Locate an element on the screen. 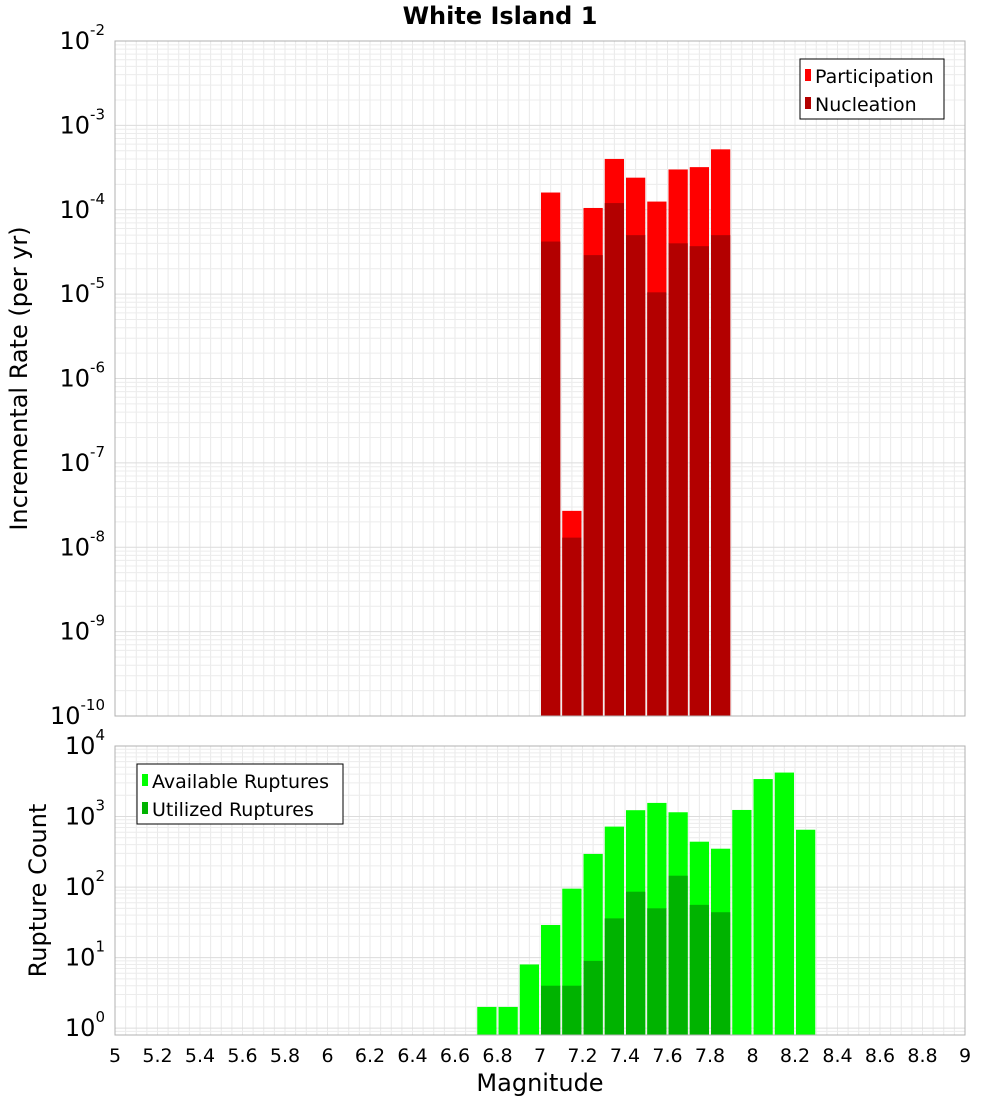  x-tick-label: 8.4 is located at coordinates (837, 1056).